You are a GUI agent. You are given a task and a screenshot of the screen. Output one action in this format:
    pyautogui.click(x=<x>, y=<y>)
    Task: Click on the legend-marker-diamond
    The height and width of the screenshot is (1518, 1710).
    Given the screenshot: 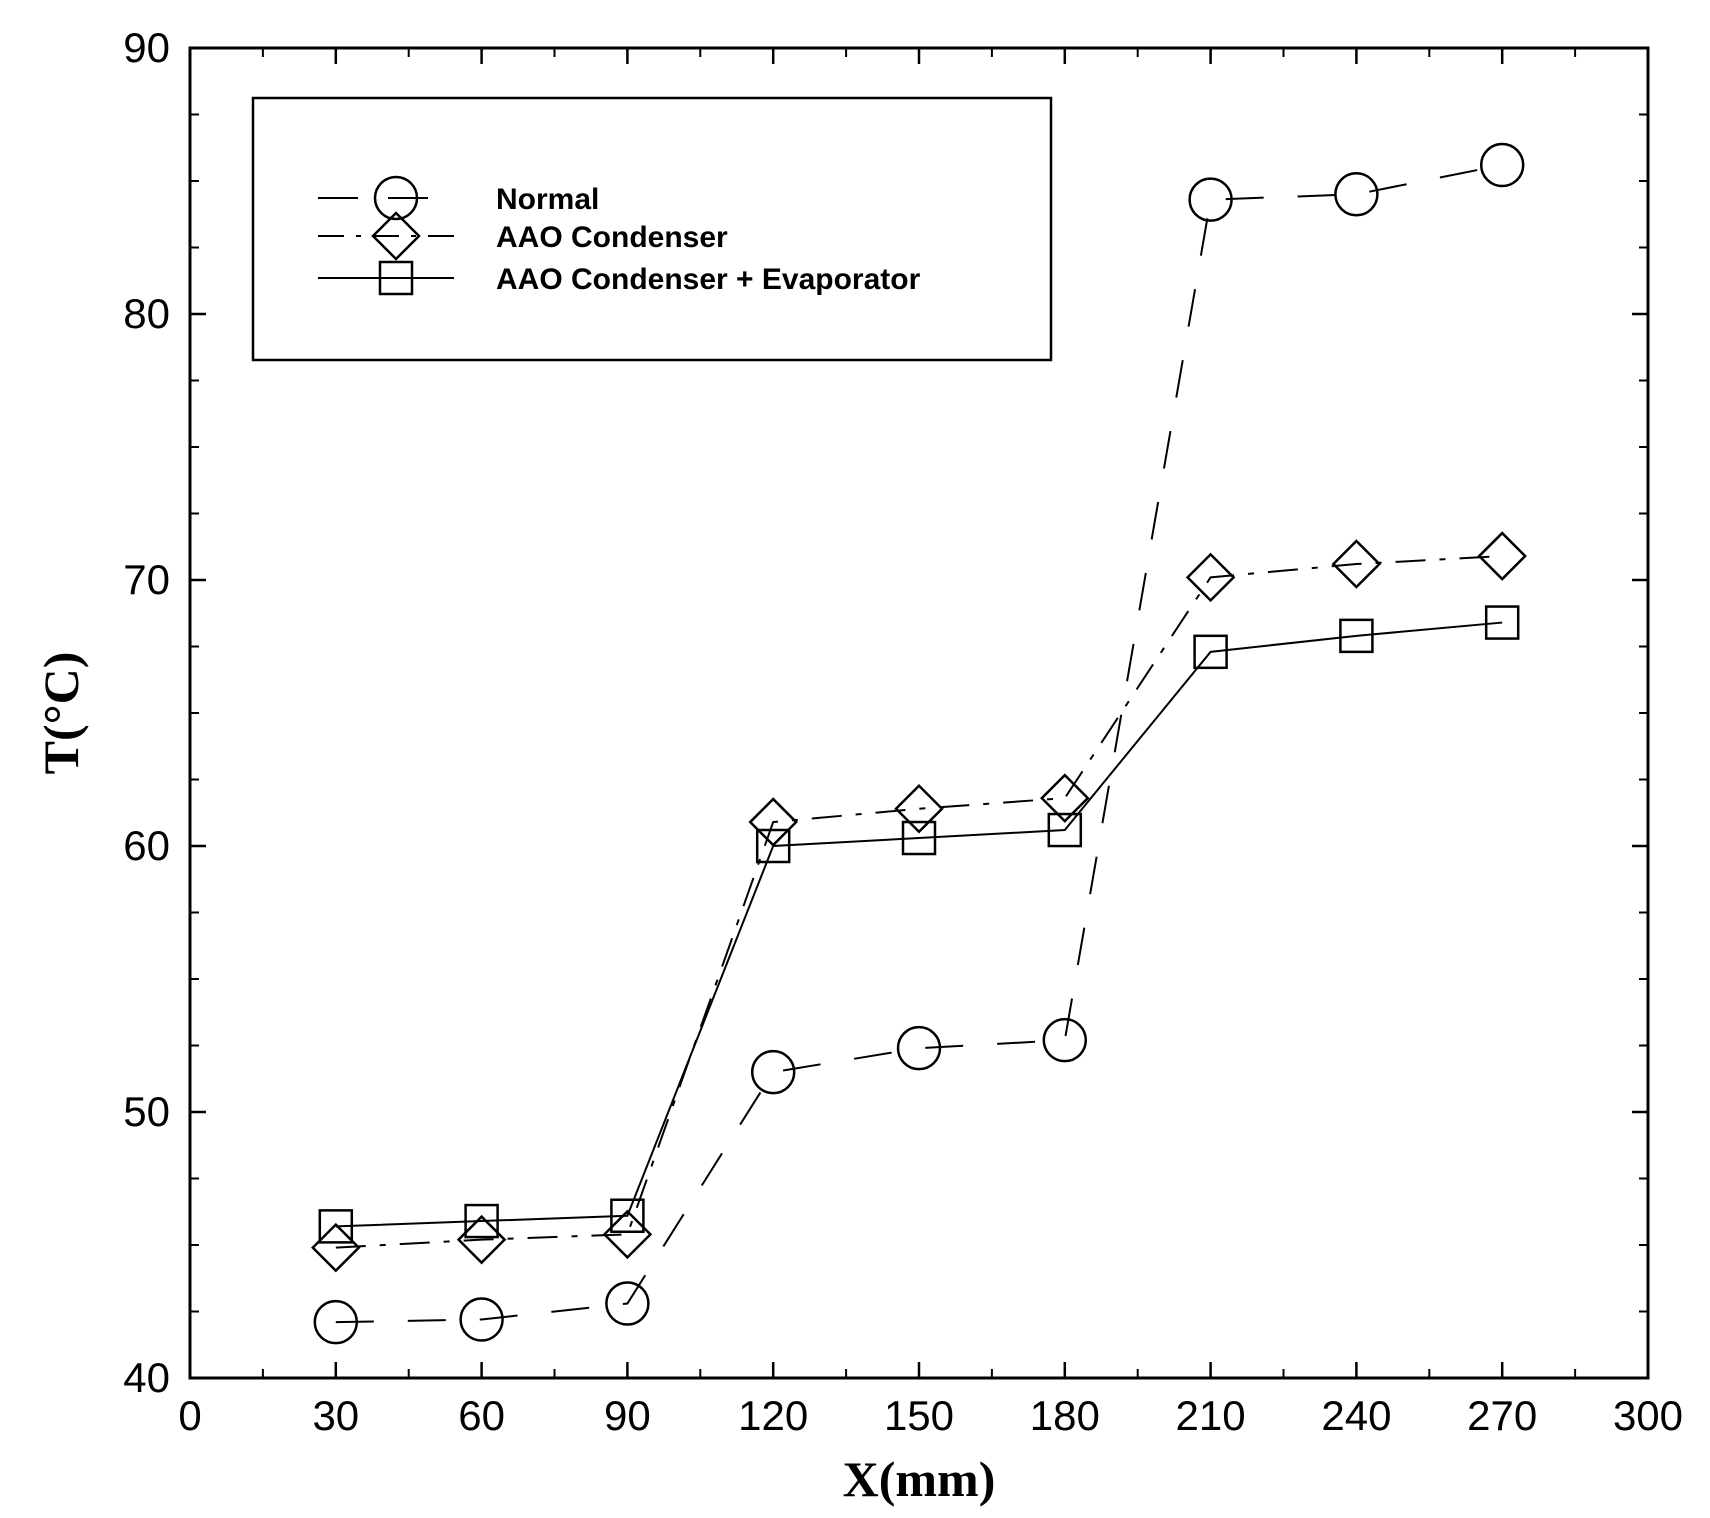 What is the action you would take?
    pyautogui.click(x=396, y=236)
    